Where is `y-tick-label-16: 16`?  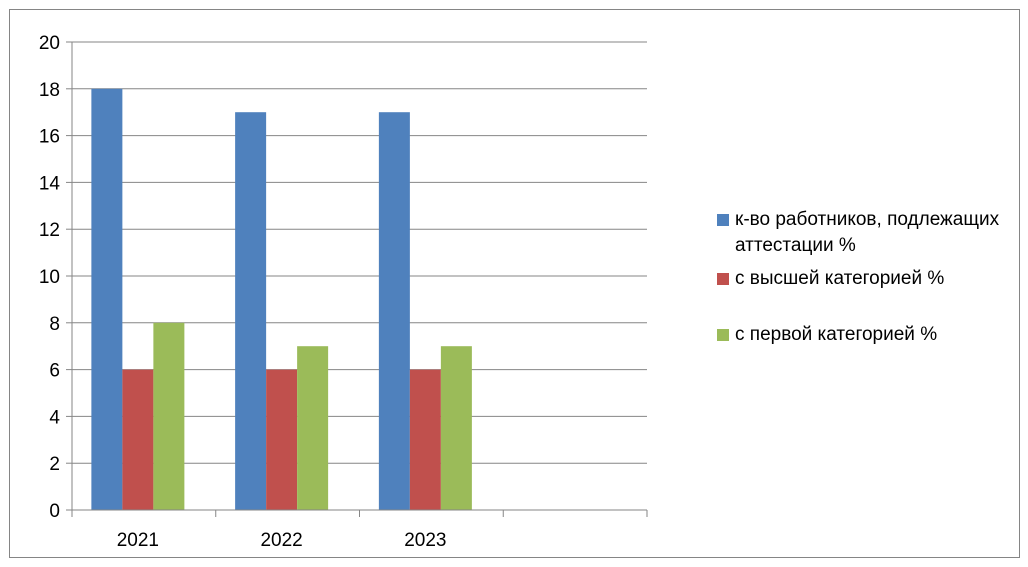 y-tick-label-16: 16 is located at coordinates (49, 137).